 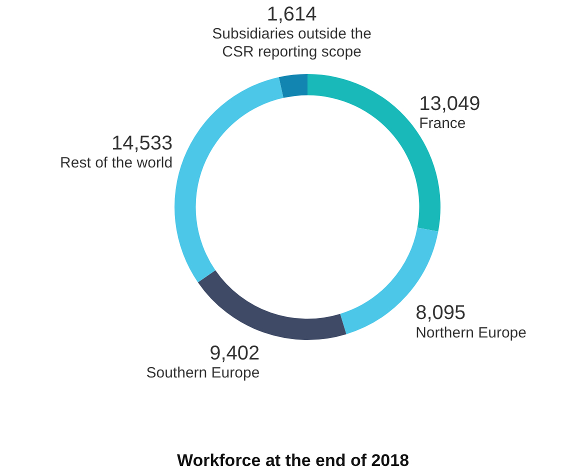 What do you see at coordinates (235, 353) in the screenshot?
I see `data-label: 9,402` at bounding box center [235, 353].